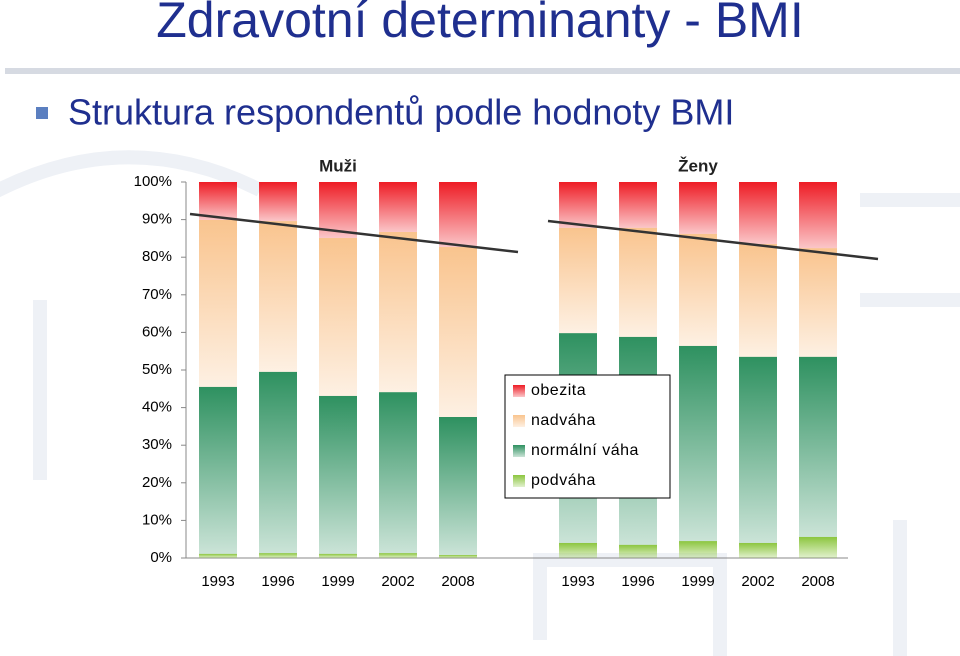 This screenshot has height=656, width=960. Describe the element at coordinates (153, 181) in the screenshot. I see `y-tick-label: 100%` at that location.